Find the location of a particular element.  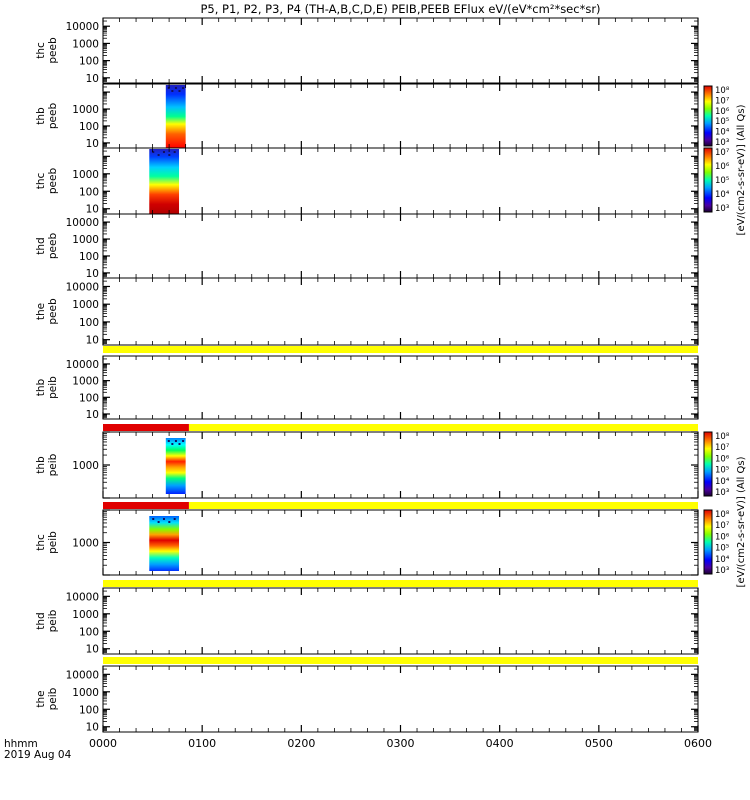

panel-the-peeb-label: thepeeb is located at coordinates (47, 311).